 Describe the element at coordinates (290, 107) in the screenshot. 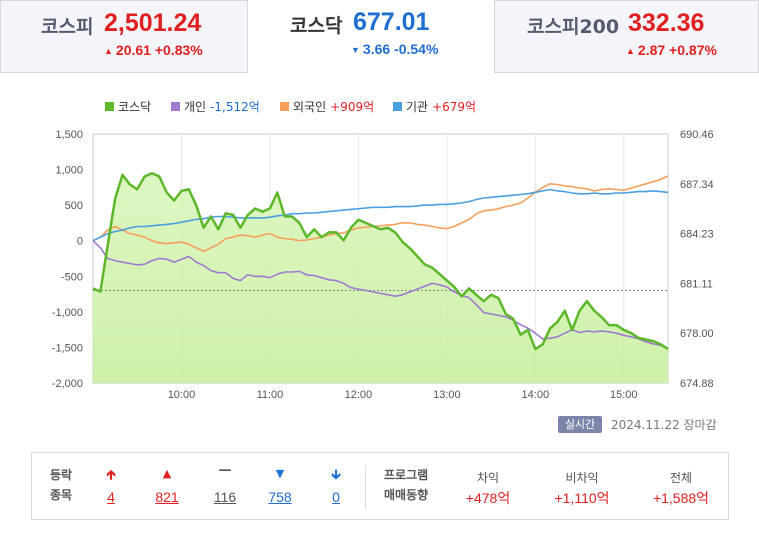

I see `chart-legend: 코스닥 개인 -1,512억 외국인 +909억 기관 +679억` at that location.